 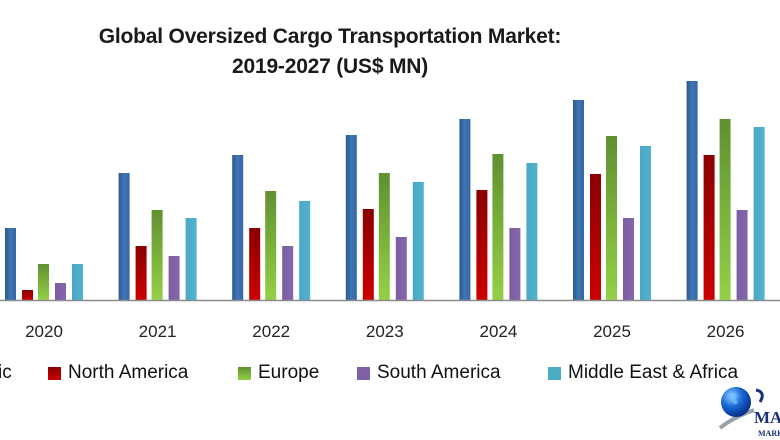 What do you see at coordinates (692, 190) in the screenshot?
I see `bar-asia-pacific-2026` at bounding box center [692, 190].